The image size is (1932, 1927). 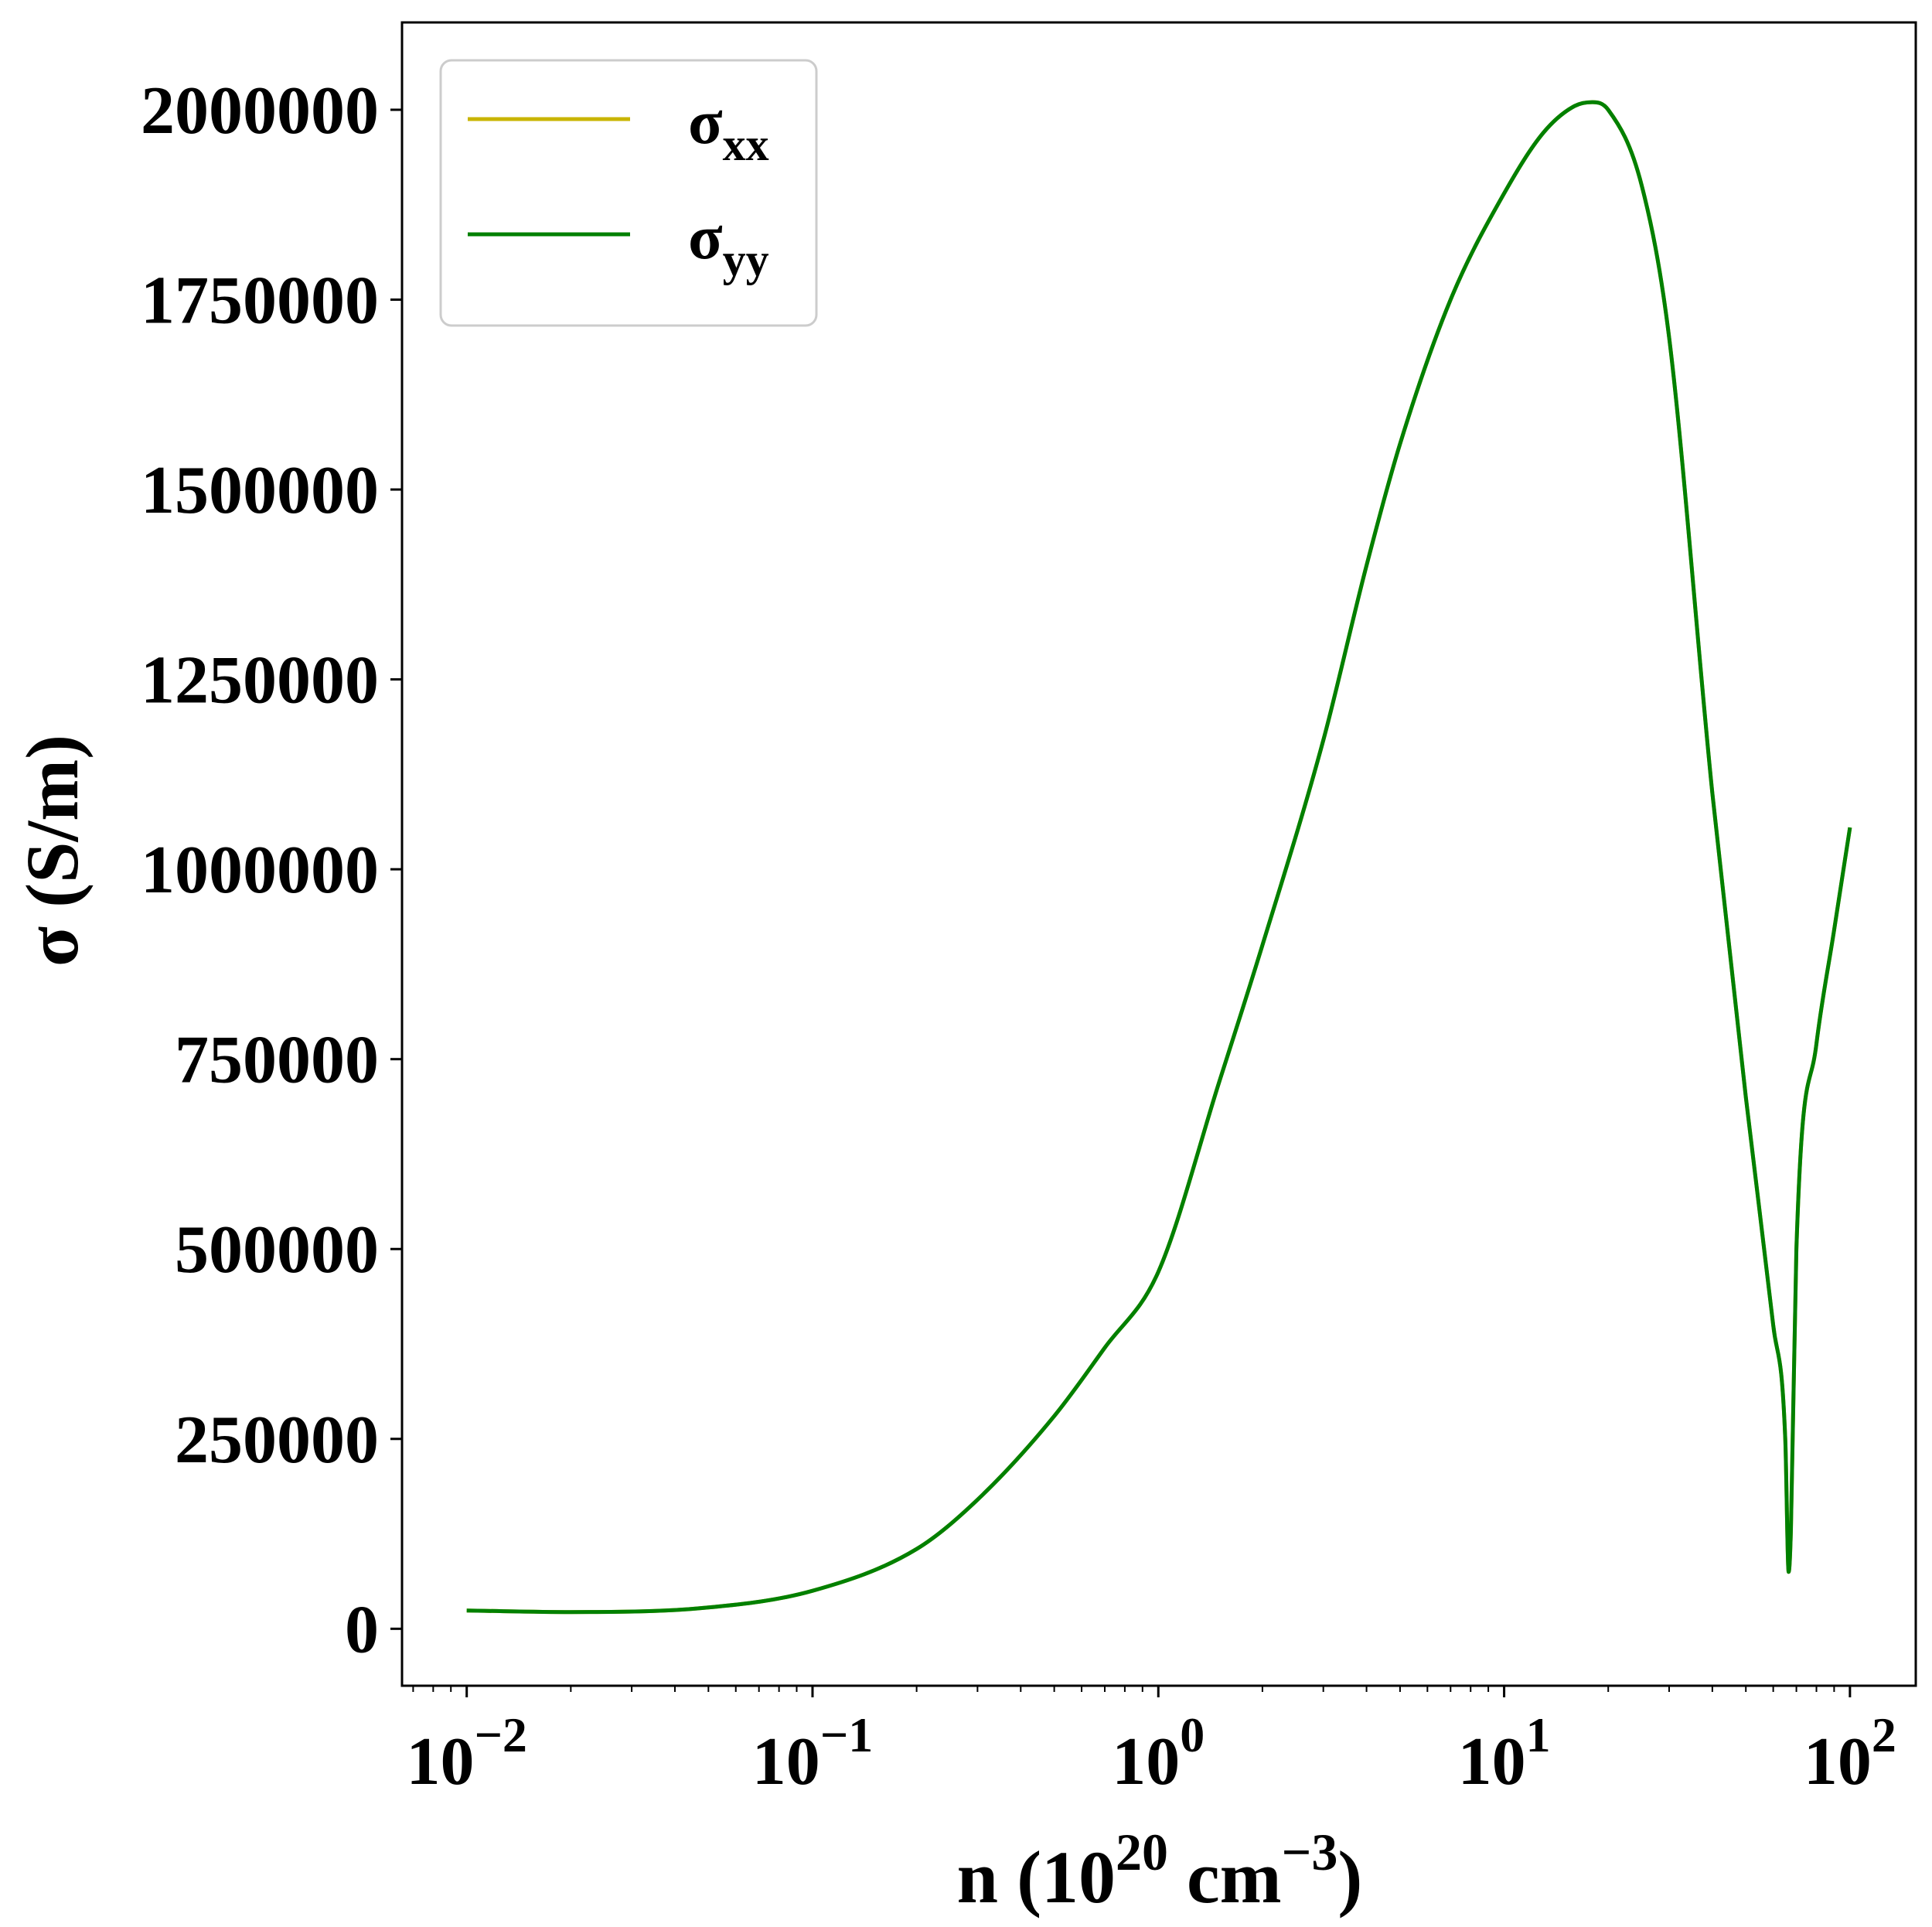 I want to click on x-axis-label-sup2: −3, so click(x=1310, y=1852).